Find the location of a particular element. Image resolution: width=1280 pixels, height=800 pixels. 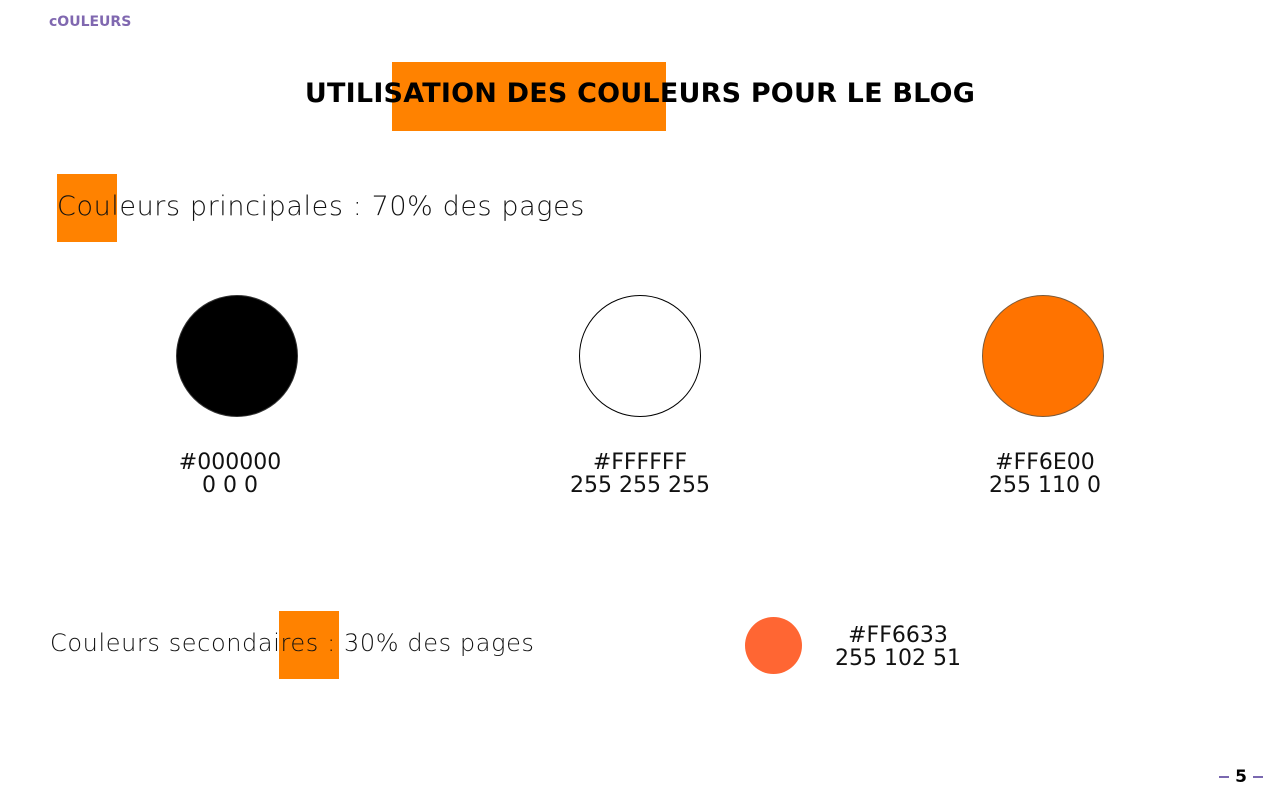

hex-value: #FF6633 is located at coordinates (898, 635).